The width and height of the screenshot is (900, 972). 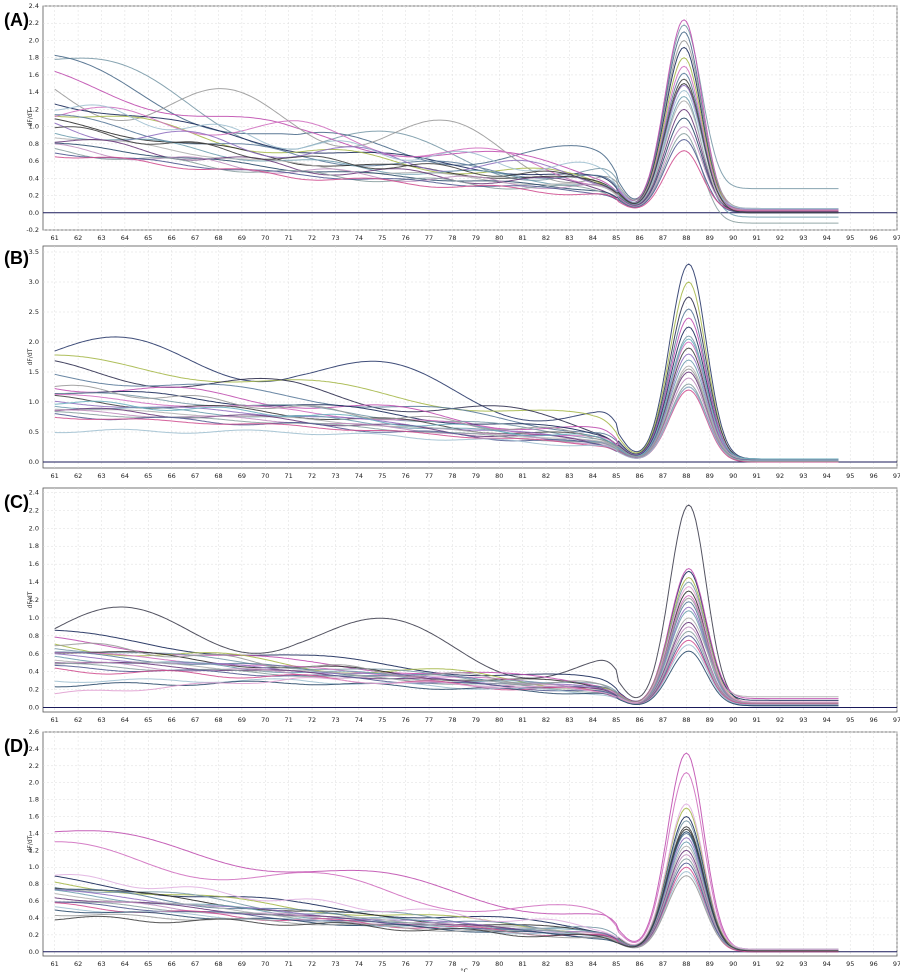 I want to click on x-tick-label: 90, so click(x=733, y=964).